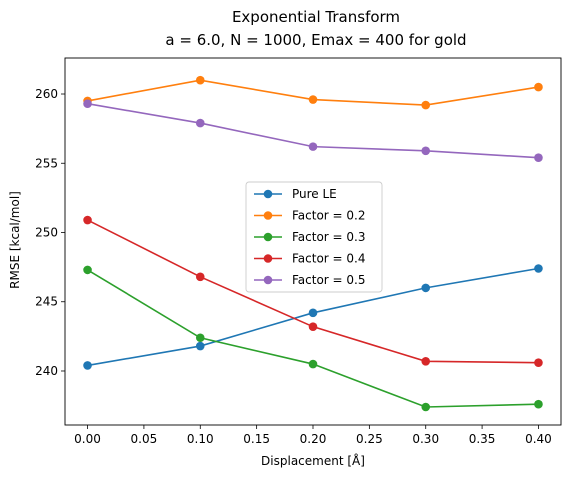 The image size is (571, 477). Describe the element at coordinates (482, 439) in the screenshot. I see `x-tick-label: 0.35` at that location.